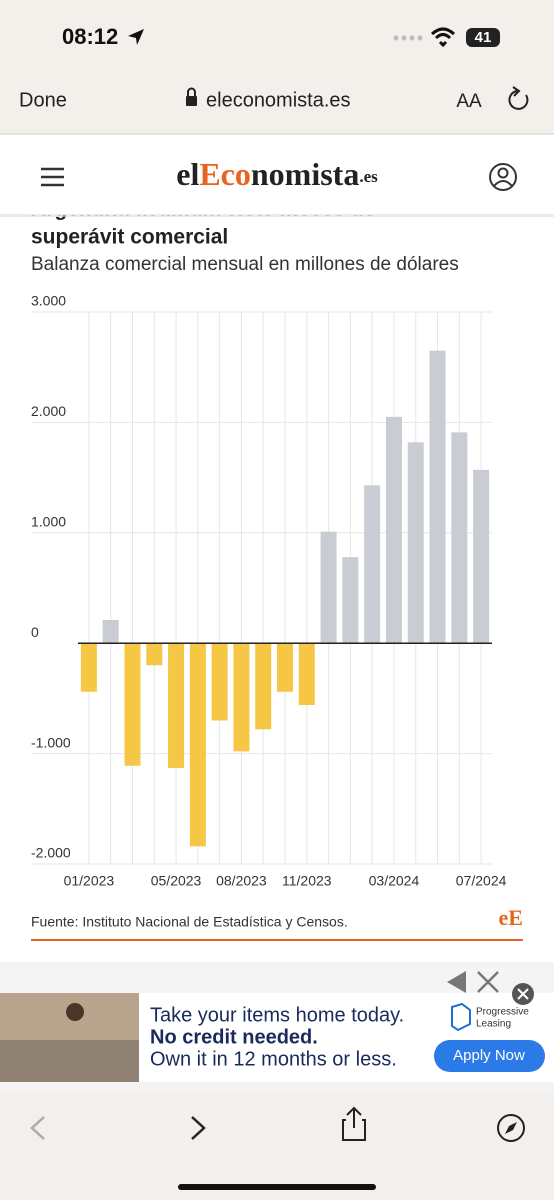  What do you see at coordinates (523, 994) in the screenshot?
I see `ad-dismiss-x` at bounding box center [523, 994].